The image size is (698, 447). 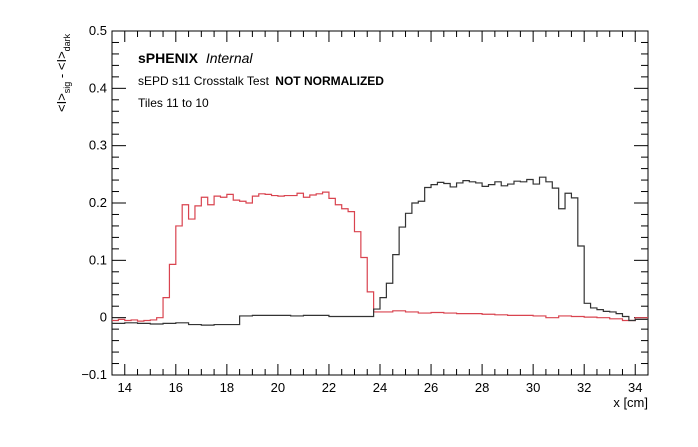 What do you see at coordinates (98, 259) in the screenshot?
I see `y-tick-label: 0.1` at bounding box center [98, 259].